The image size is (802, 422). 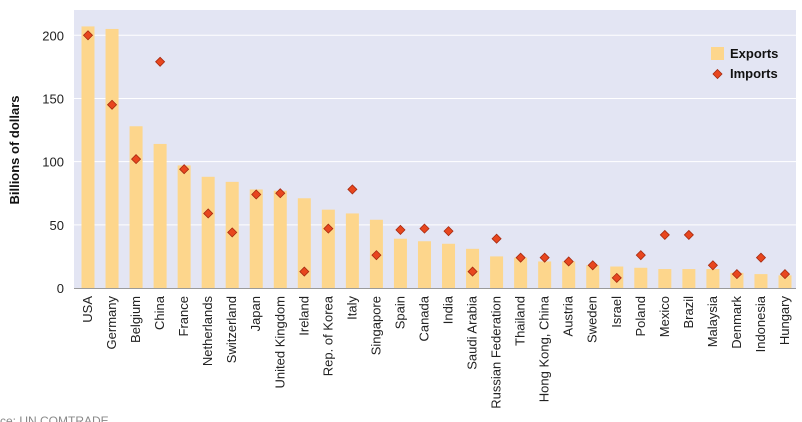 I want to click on y-tick-label: 50, so click(x=57, y=225).